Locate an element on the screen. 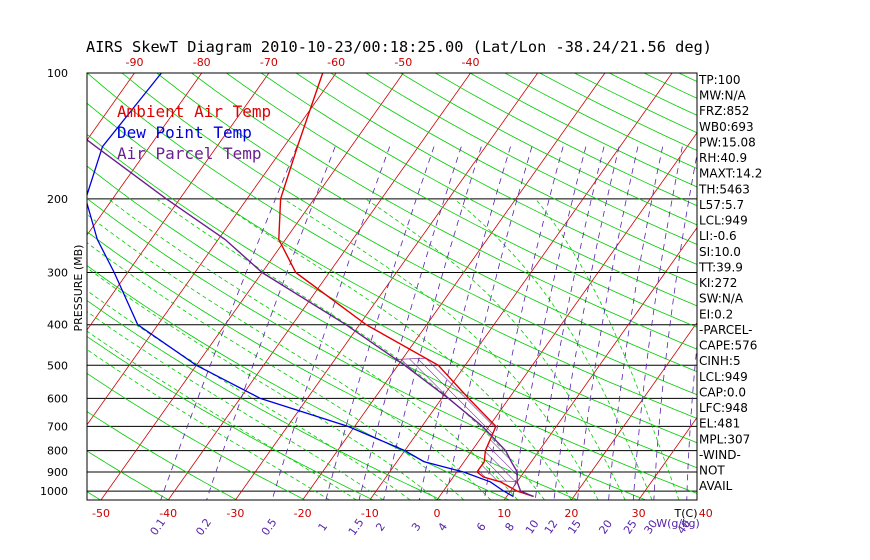  index-item-10: LI:-0.6 is located at coordinates (718, 236).